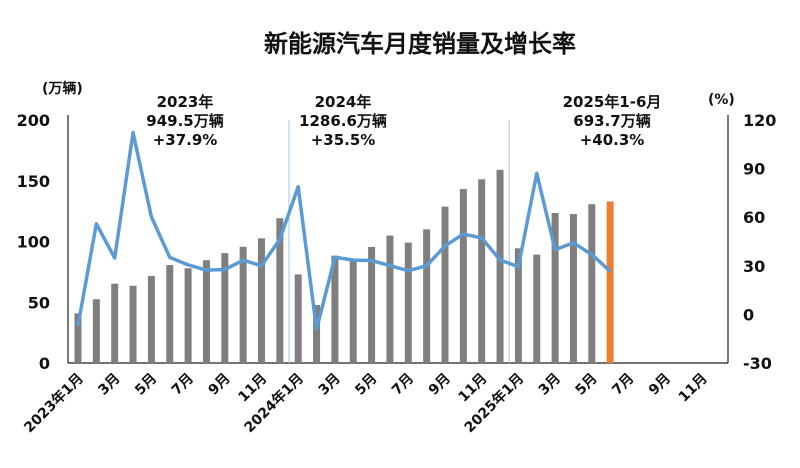 This screenshot has height=468, width=800. Describe the element at coordinates (748, 314) in the screenshot. I see `right-tick-label: 0` at that location.